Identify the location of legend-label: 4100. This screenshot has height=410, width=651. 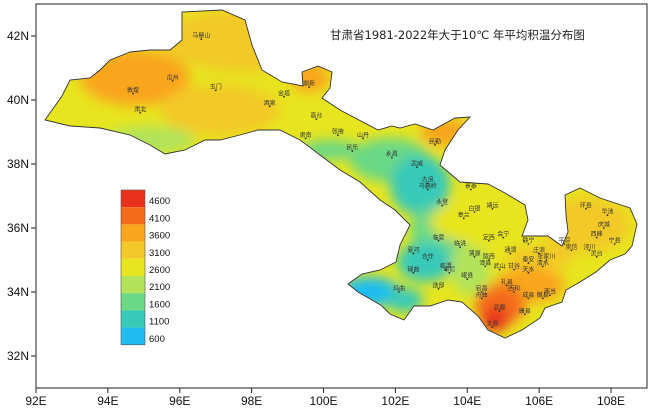
(159, 218).